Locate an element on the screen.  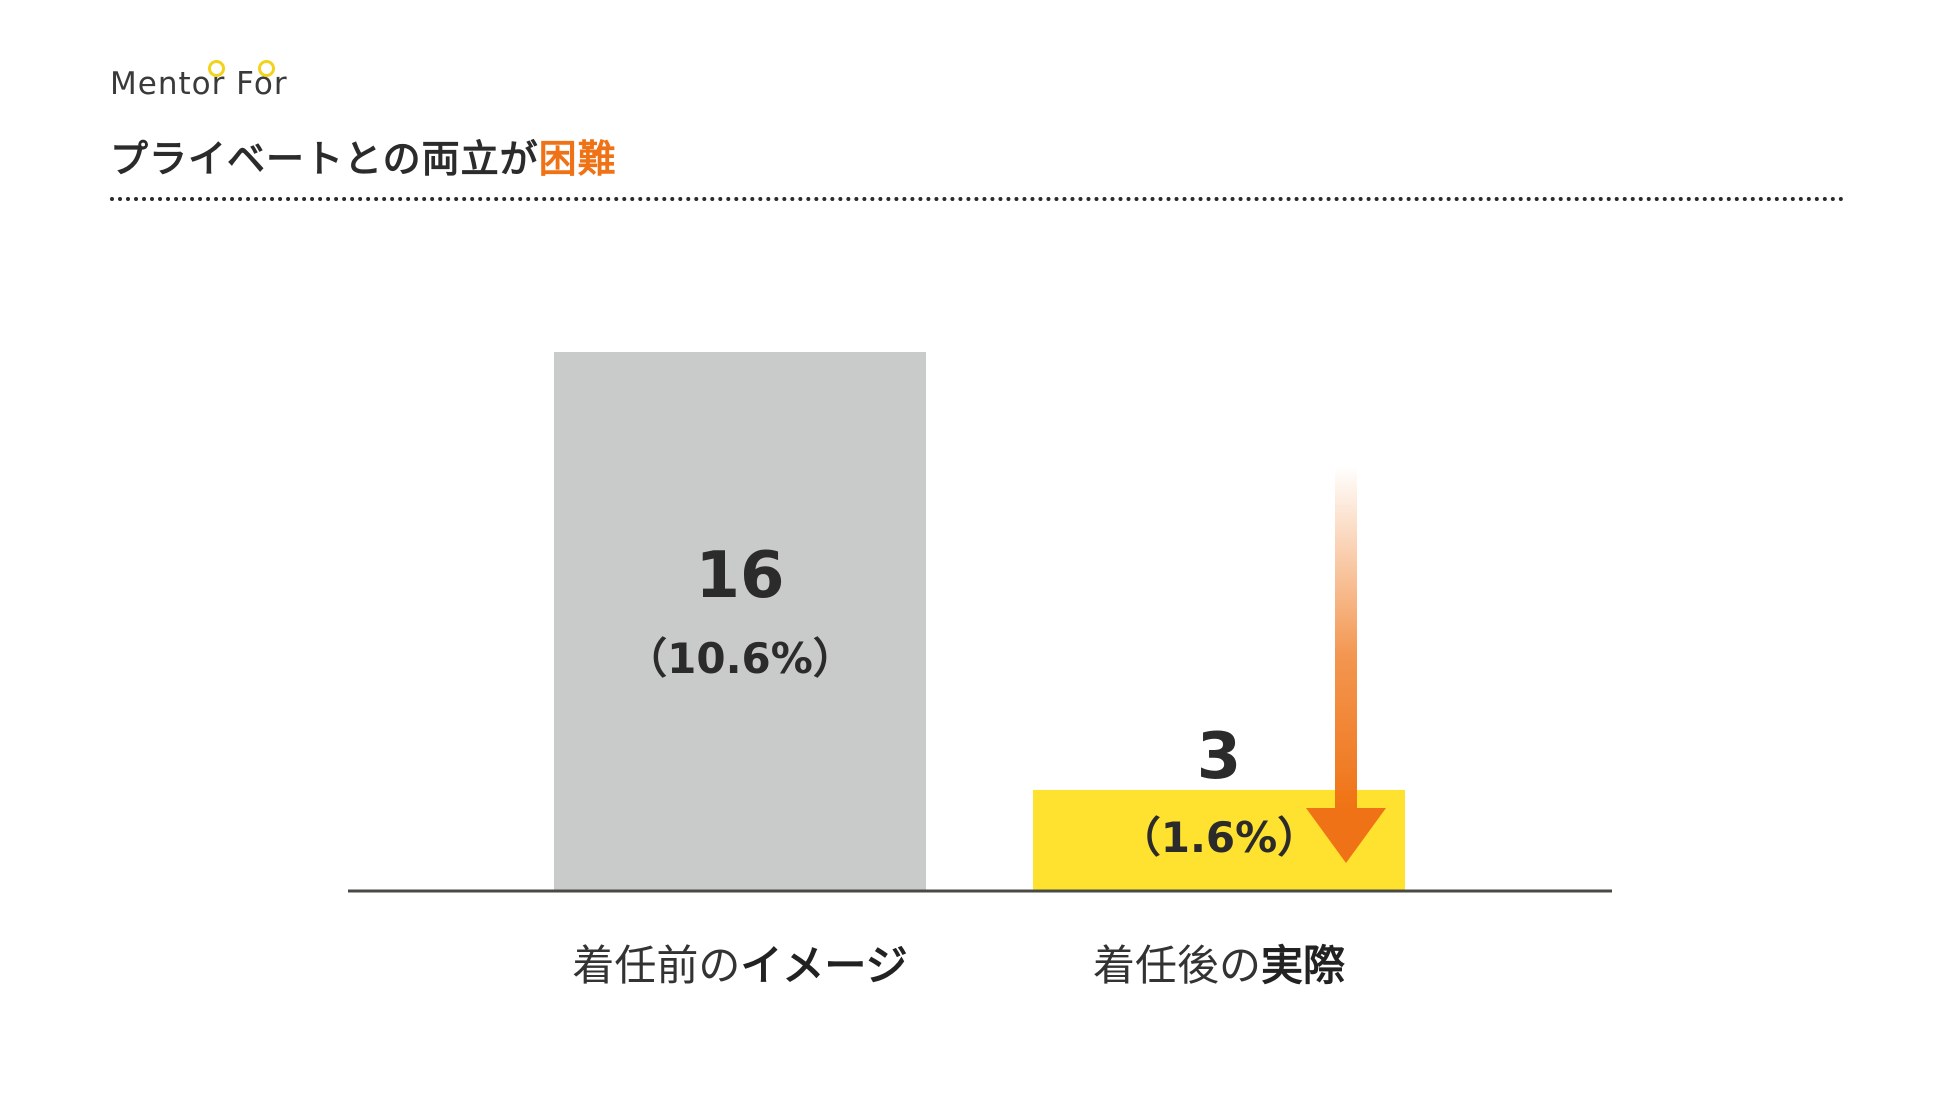
title-main: プライベートとの両立が is located at coordinates (324, 159).